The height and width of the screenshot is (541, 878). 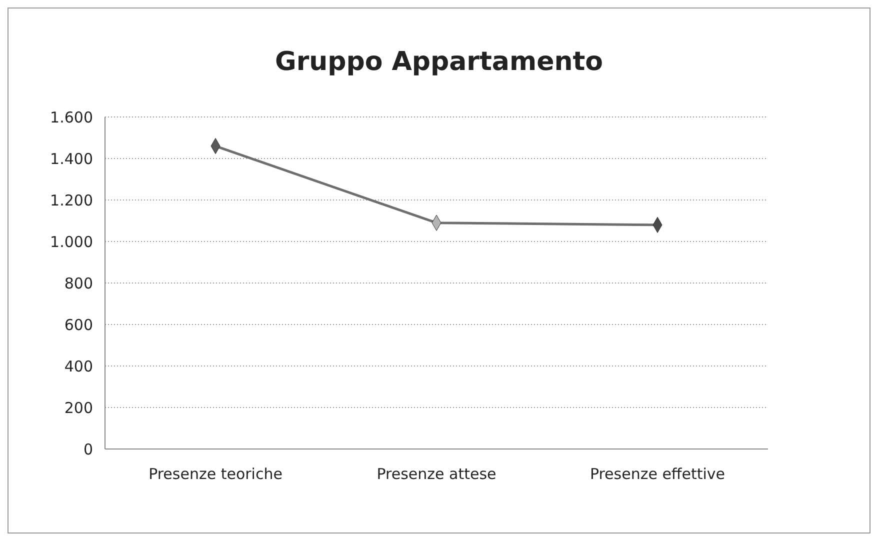 What do you see at coordinates (88, 449) in the screenshot?
I see `y-tick-label: 0` at bounding box center [88, 449].